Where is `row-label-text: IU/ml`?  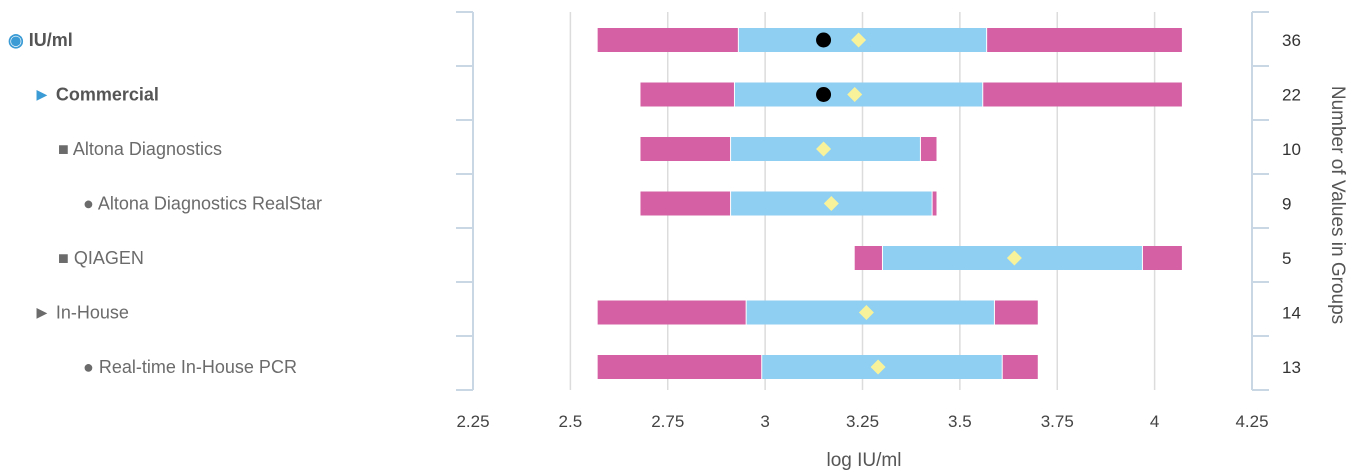
row-label-text: IU/ml is located at coordinates (51, 40).